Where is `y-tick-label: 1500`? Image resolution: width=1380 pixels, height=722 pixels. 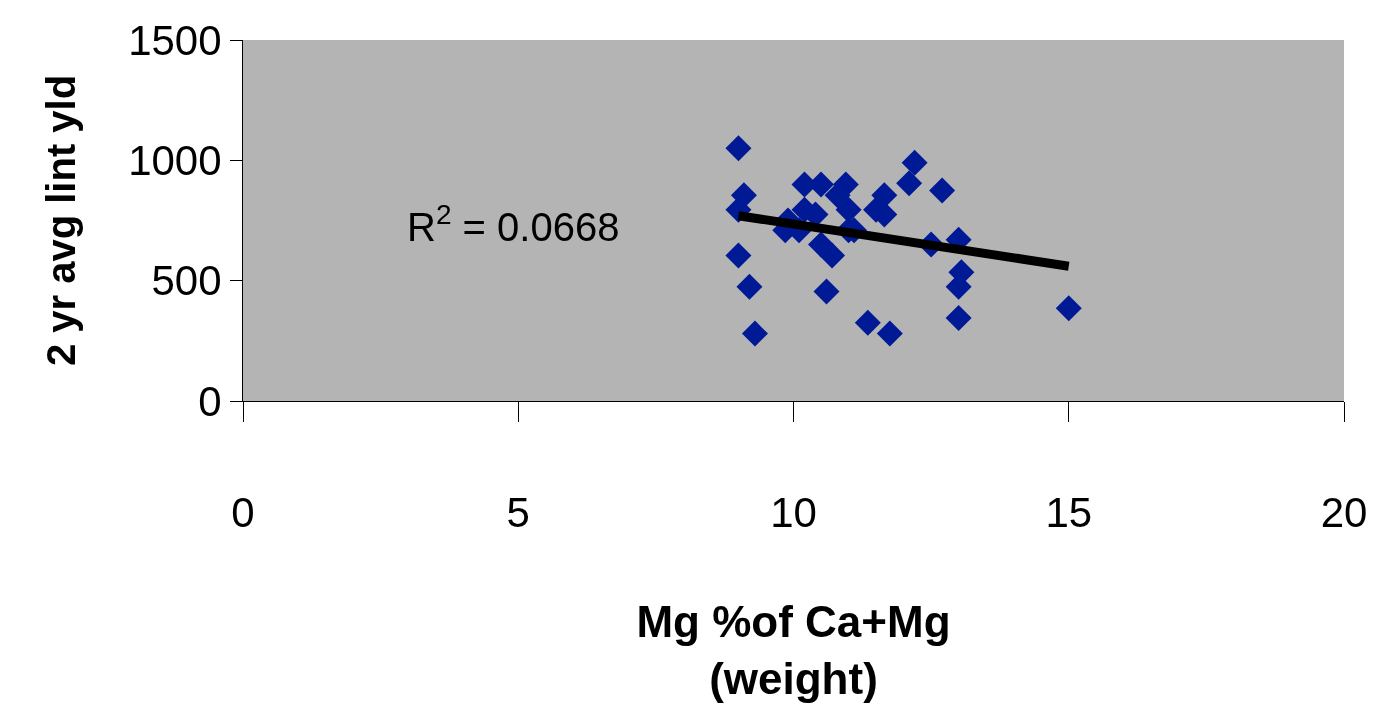
y-tick-label: 1500 is located at coordinates (175, 40).